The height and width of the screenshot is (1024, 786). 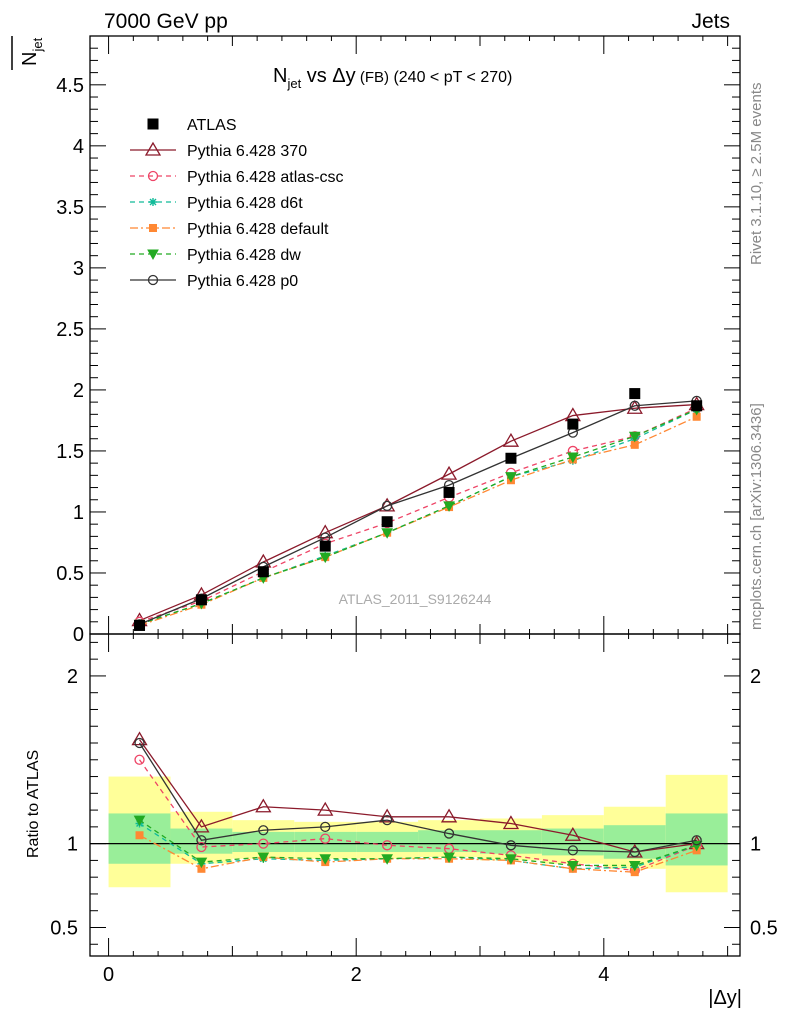 I want to click on ratio-series, so click(x=418, y=804).